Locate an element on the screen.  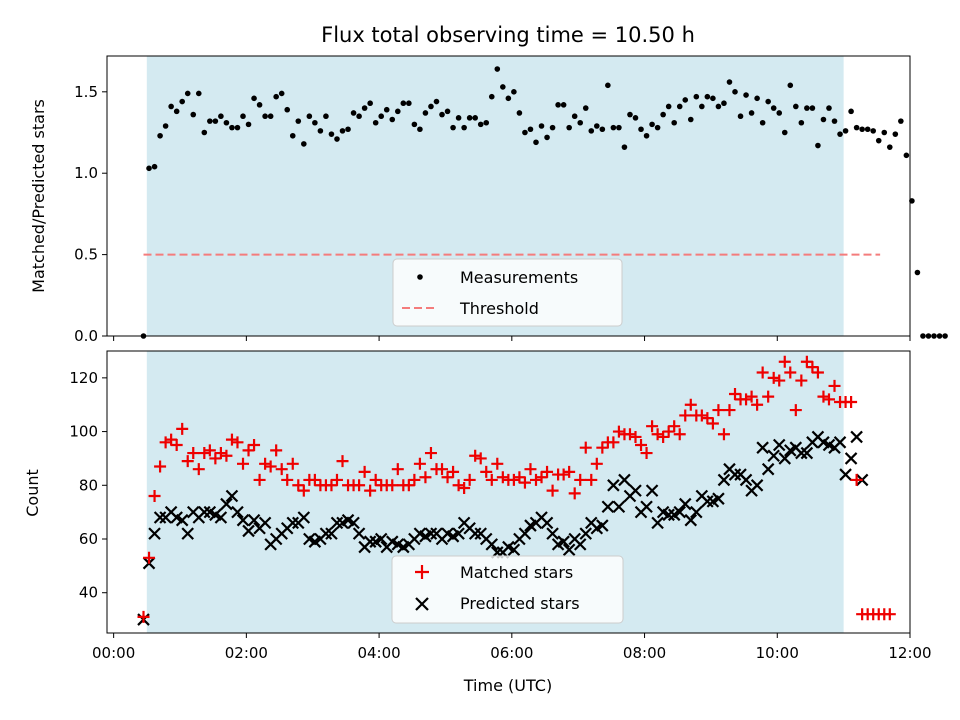
x-tick-label: 00:00 is located at coordinates (113, 653).